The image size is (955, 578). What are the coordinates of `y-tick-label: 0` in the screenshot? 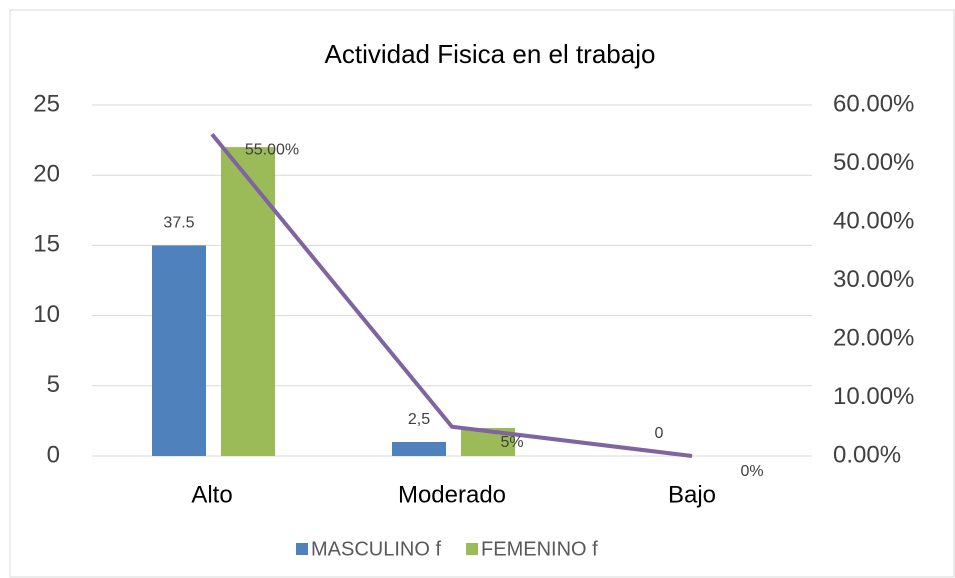 It's located at (53, 454).